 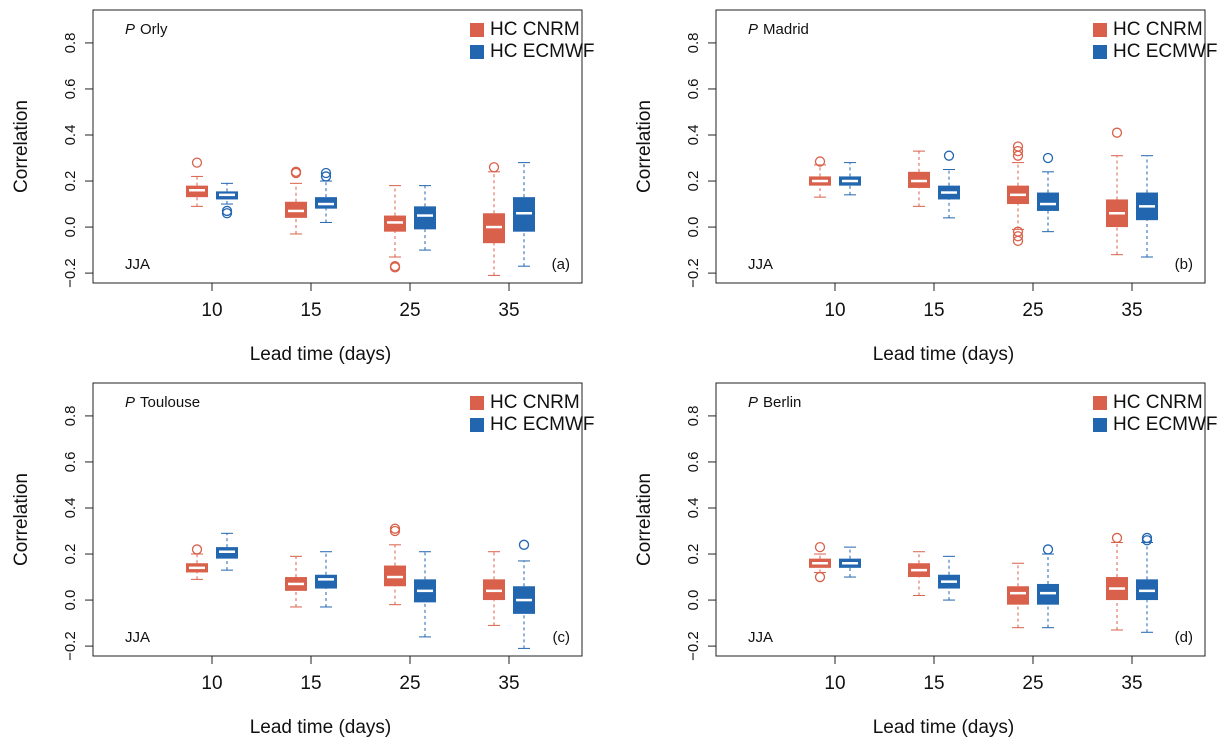 What do you see at coordinates (786, 29) in the screenshot?
I see `title-name: Madrid` at bounding box center [786, 29].